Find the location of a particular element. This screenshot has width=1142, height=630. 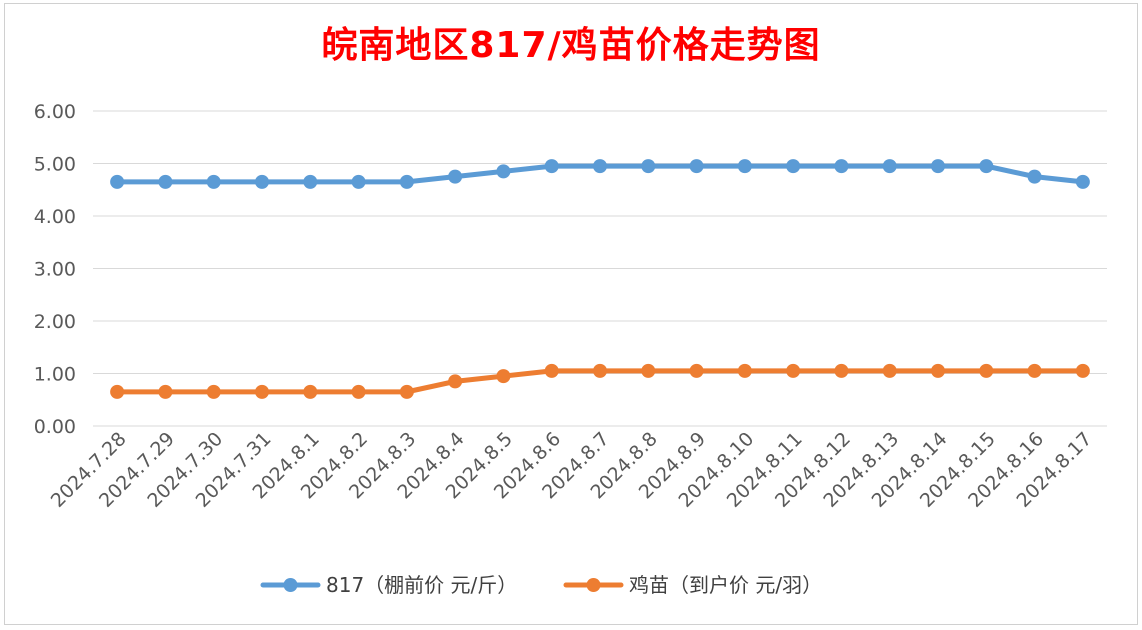

y-axis-ticks: 0.00 1.00 2.00 3.00 4.00 5.00 6.00 is located at coordinates (55, 269).